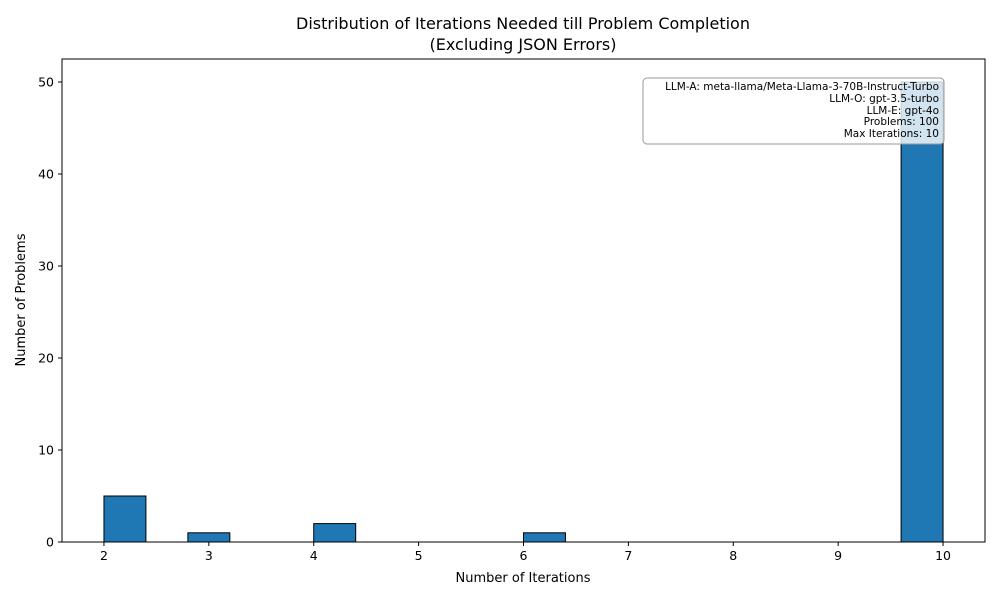 The image size is (1000, 600). What do you see at coordinates (943, 555) in the screenshot?
I see `x-tick-label: 10` at bounding box center [943, 555].